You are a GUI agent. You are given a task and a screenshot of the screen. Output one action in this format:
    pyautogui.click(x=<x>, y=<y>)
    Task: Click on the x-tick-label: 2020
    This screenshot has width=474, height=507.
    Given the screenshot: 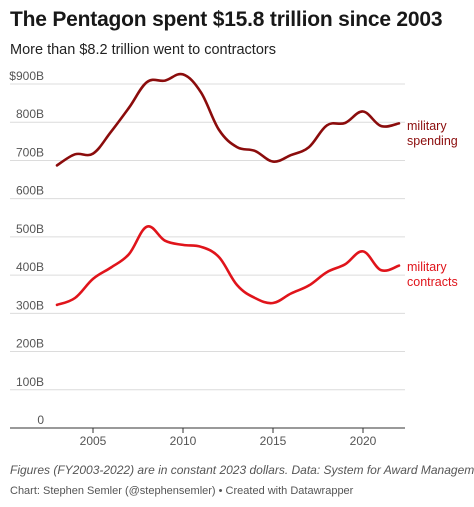 What is the action you would take?
    pyautogui.click(x=363, y=441)
    